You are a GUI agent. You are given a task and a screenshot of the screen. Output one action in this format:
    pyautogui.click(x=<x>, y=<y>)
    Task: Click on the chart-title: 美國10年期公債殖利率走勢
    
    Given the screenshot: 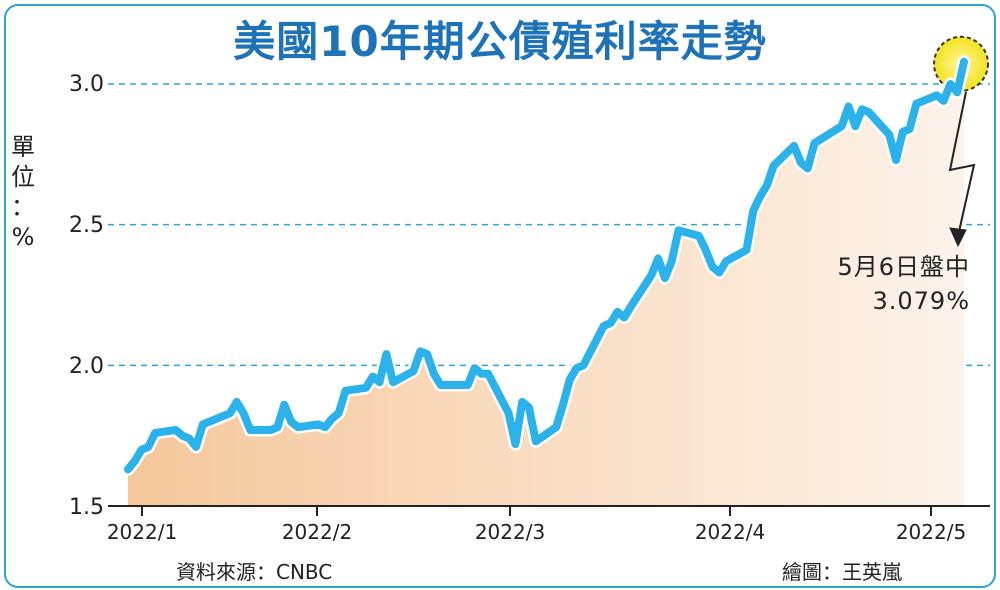 What is the action you would take?
    pyautogui.click(x=500, y=41)
    